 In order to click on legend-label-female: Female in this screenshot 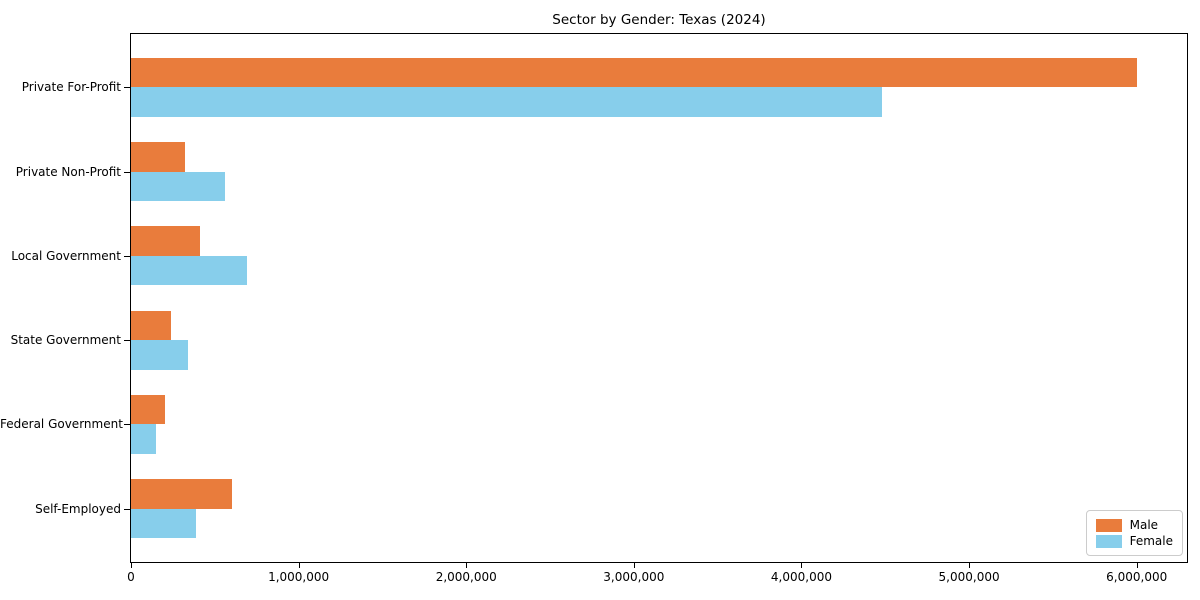, I will do `click(1151, 541)`.